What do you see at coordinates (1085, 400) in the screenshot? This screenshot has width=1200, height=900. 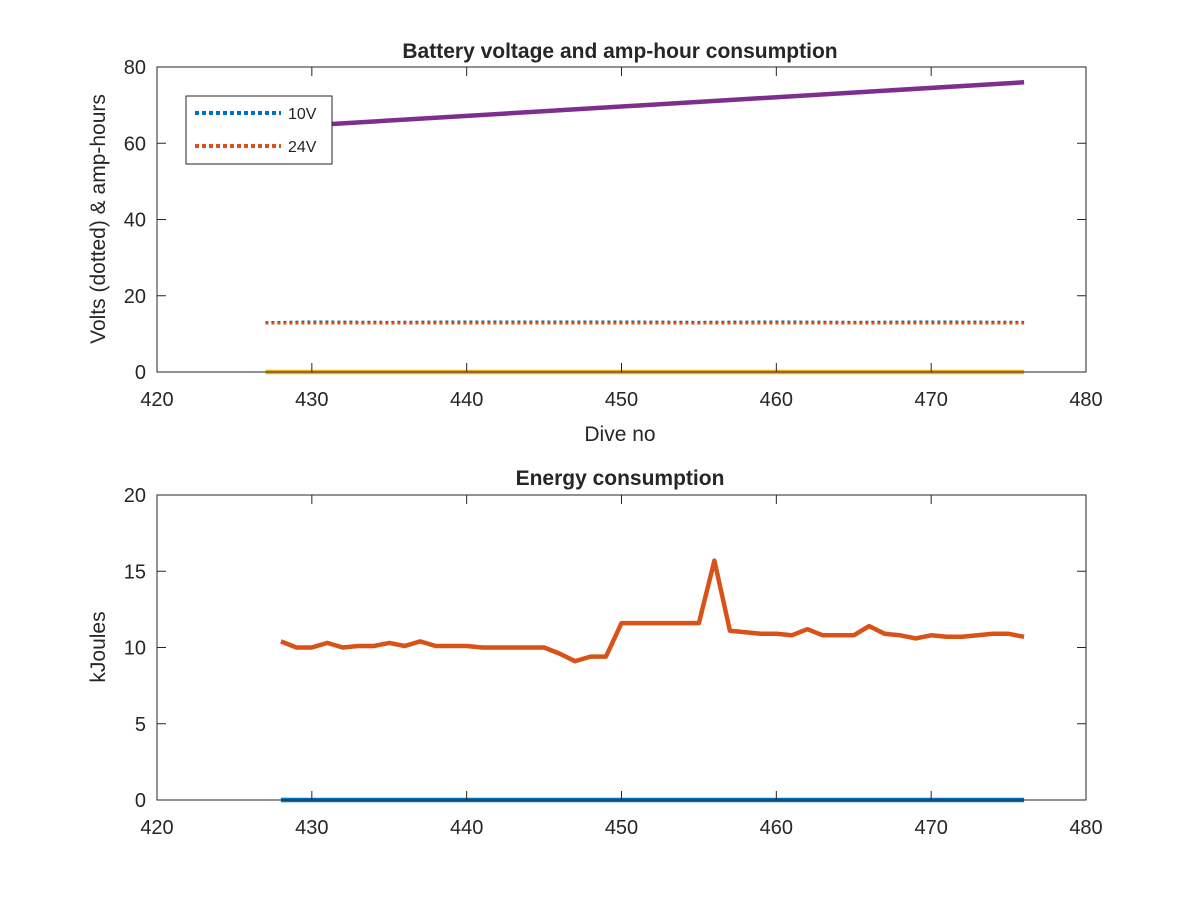 I see `voltage-x-tick-label: 480` at bounding box center [1085, 400].